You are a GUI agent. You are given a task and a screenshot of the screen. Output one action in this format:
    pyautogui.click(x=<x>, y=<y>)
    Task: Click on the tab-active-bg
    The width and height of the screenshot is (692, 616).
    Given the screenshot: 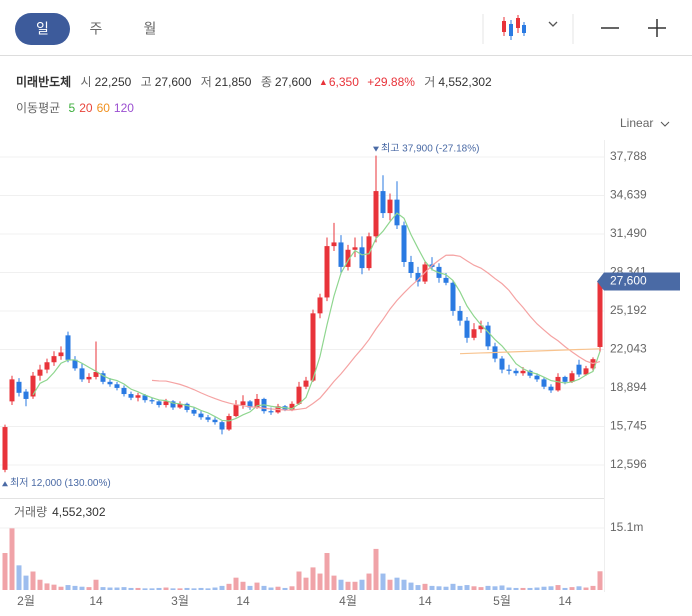 What is the action you would take?
    pyautogui.click(x=42, y=29)
    